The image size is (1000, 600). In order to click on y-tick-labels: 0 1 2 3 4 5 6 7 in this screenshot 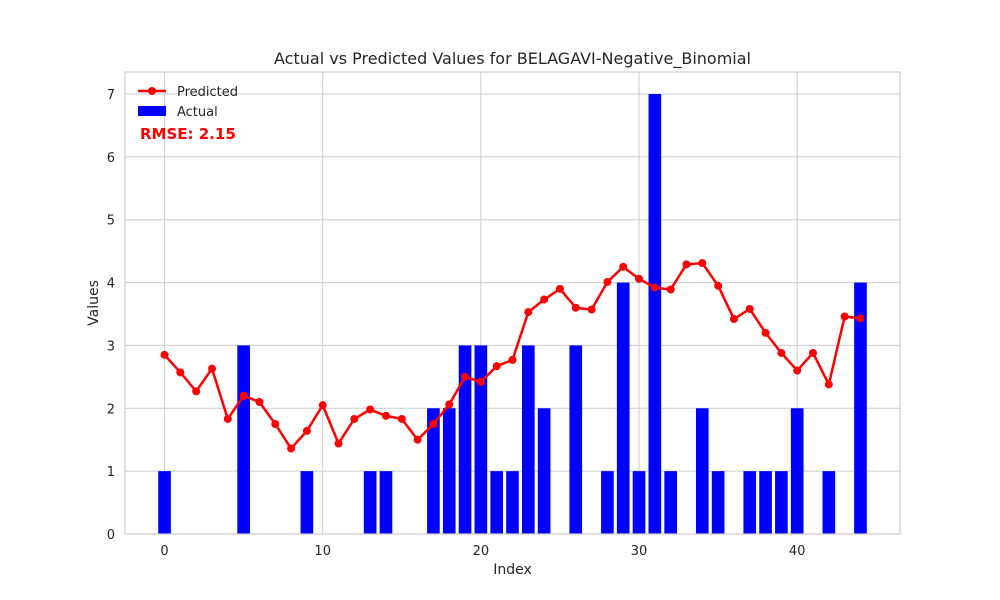, I will do `click(111, 315)`.